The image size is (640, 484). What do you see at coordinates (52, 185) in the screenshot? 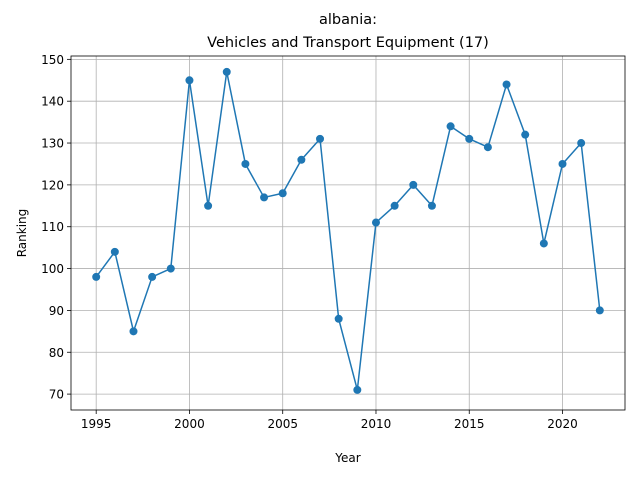
I see `y-tick-label: 120` at bounding box center [52, 185].